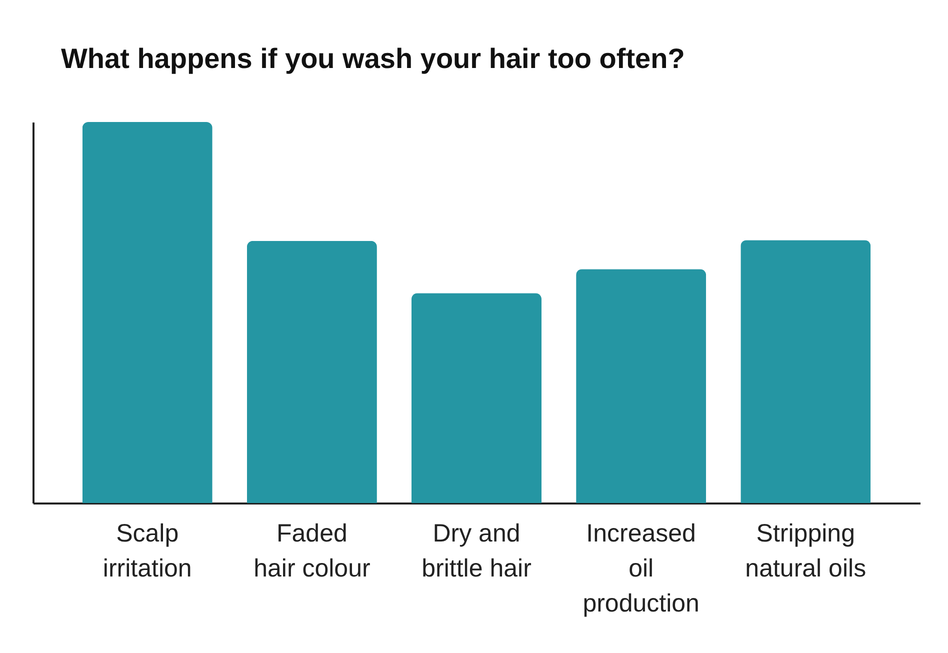 This screenshot has width=948, height=653. I want to click on x-tick-label: Stripping natural oils, so click(805, 551).